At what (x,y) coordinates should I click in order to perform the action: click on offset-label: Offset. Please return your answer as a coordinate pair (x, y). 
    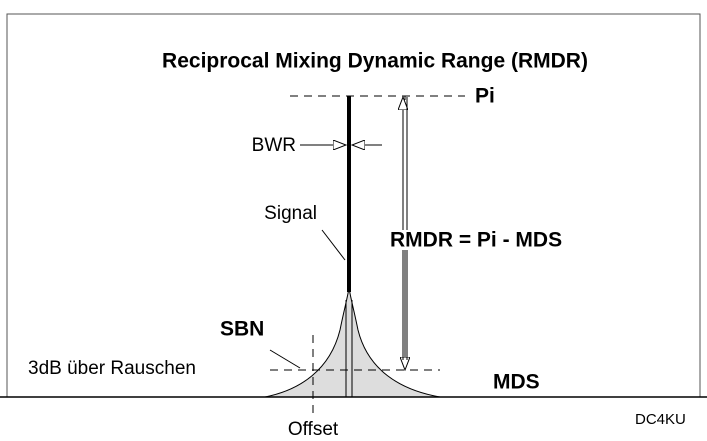
    Looking at the image, I should click on (313, 429).